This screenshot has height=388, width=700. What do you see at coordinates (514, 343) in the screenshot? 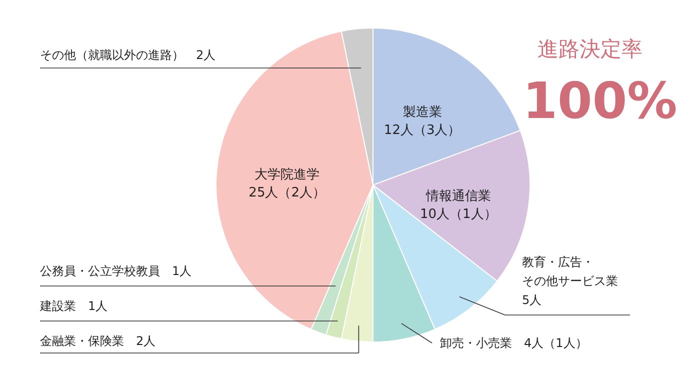
I see `slice-label: 卸売・小売業 4人（1人）` at bounding box center [514, 343].